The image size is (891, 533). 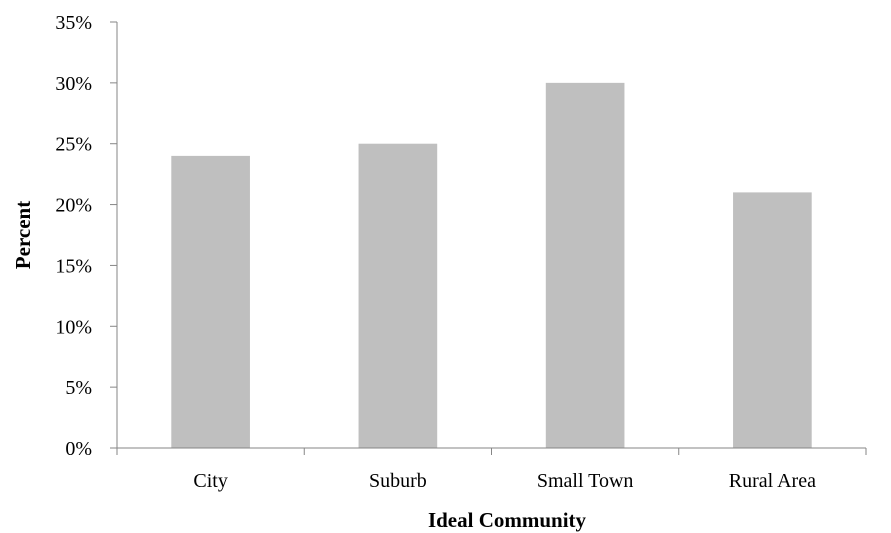 What do you see at coordinates (210, 301) in the screenshot?
I see `bar-city` at bounding box center [210, 301].